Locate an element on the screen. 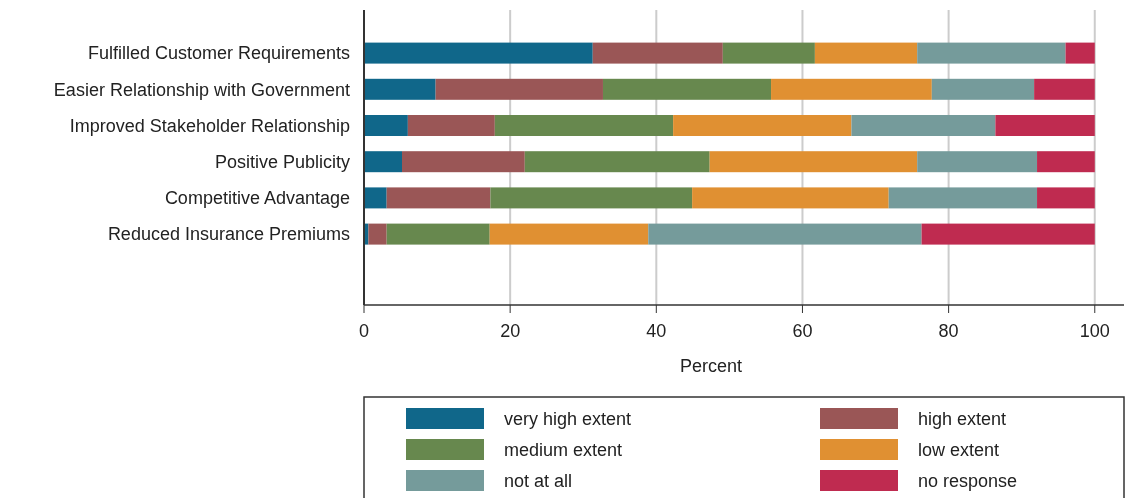  y-tick-label: Fulfilled Customer Requirements is located at coordinates (218, 53).